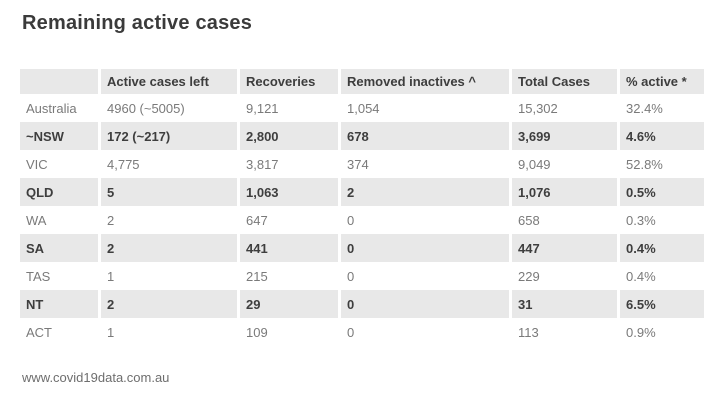 This screenshot has width=724, height=401. I want to click on table-row-qld: QLD 5 1,063 2 1,076 0.5%, so click(362, 192).